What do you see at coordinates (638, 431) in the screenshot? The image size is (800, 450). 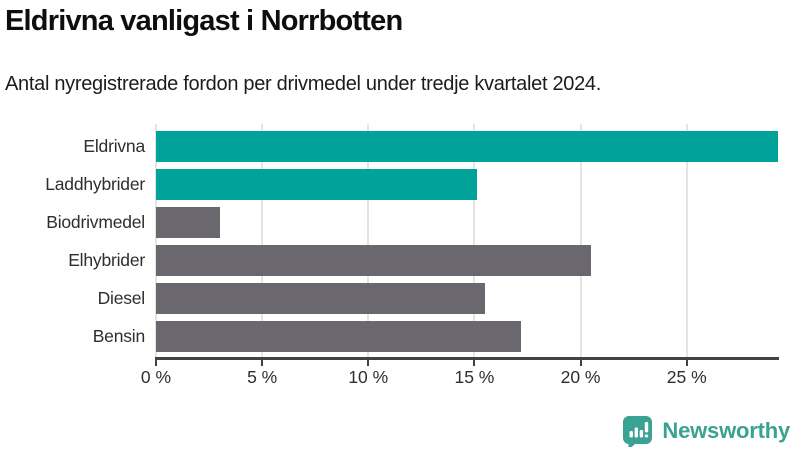 I see `newsworthy-logo-icon` at bounding box center [638, 431].